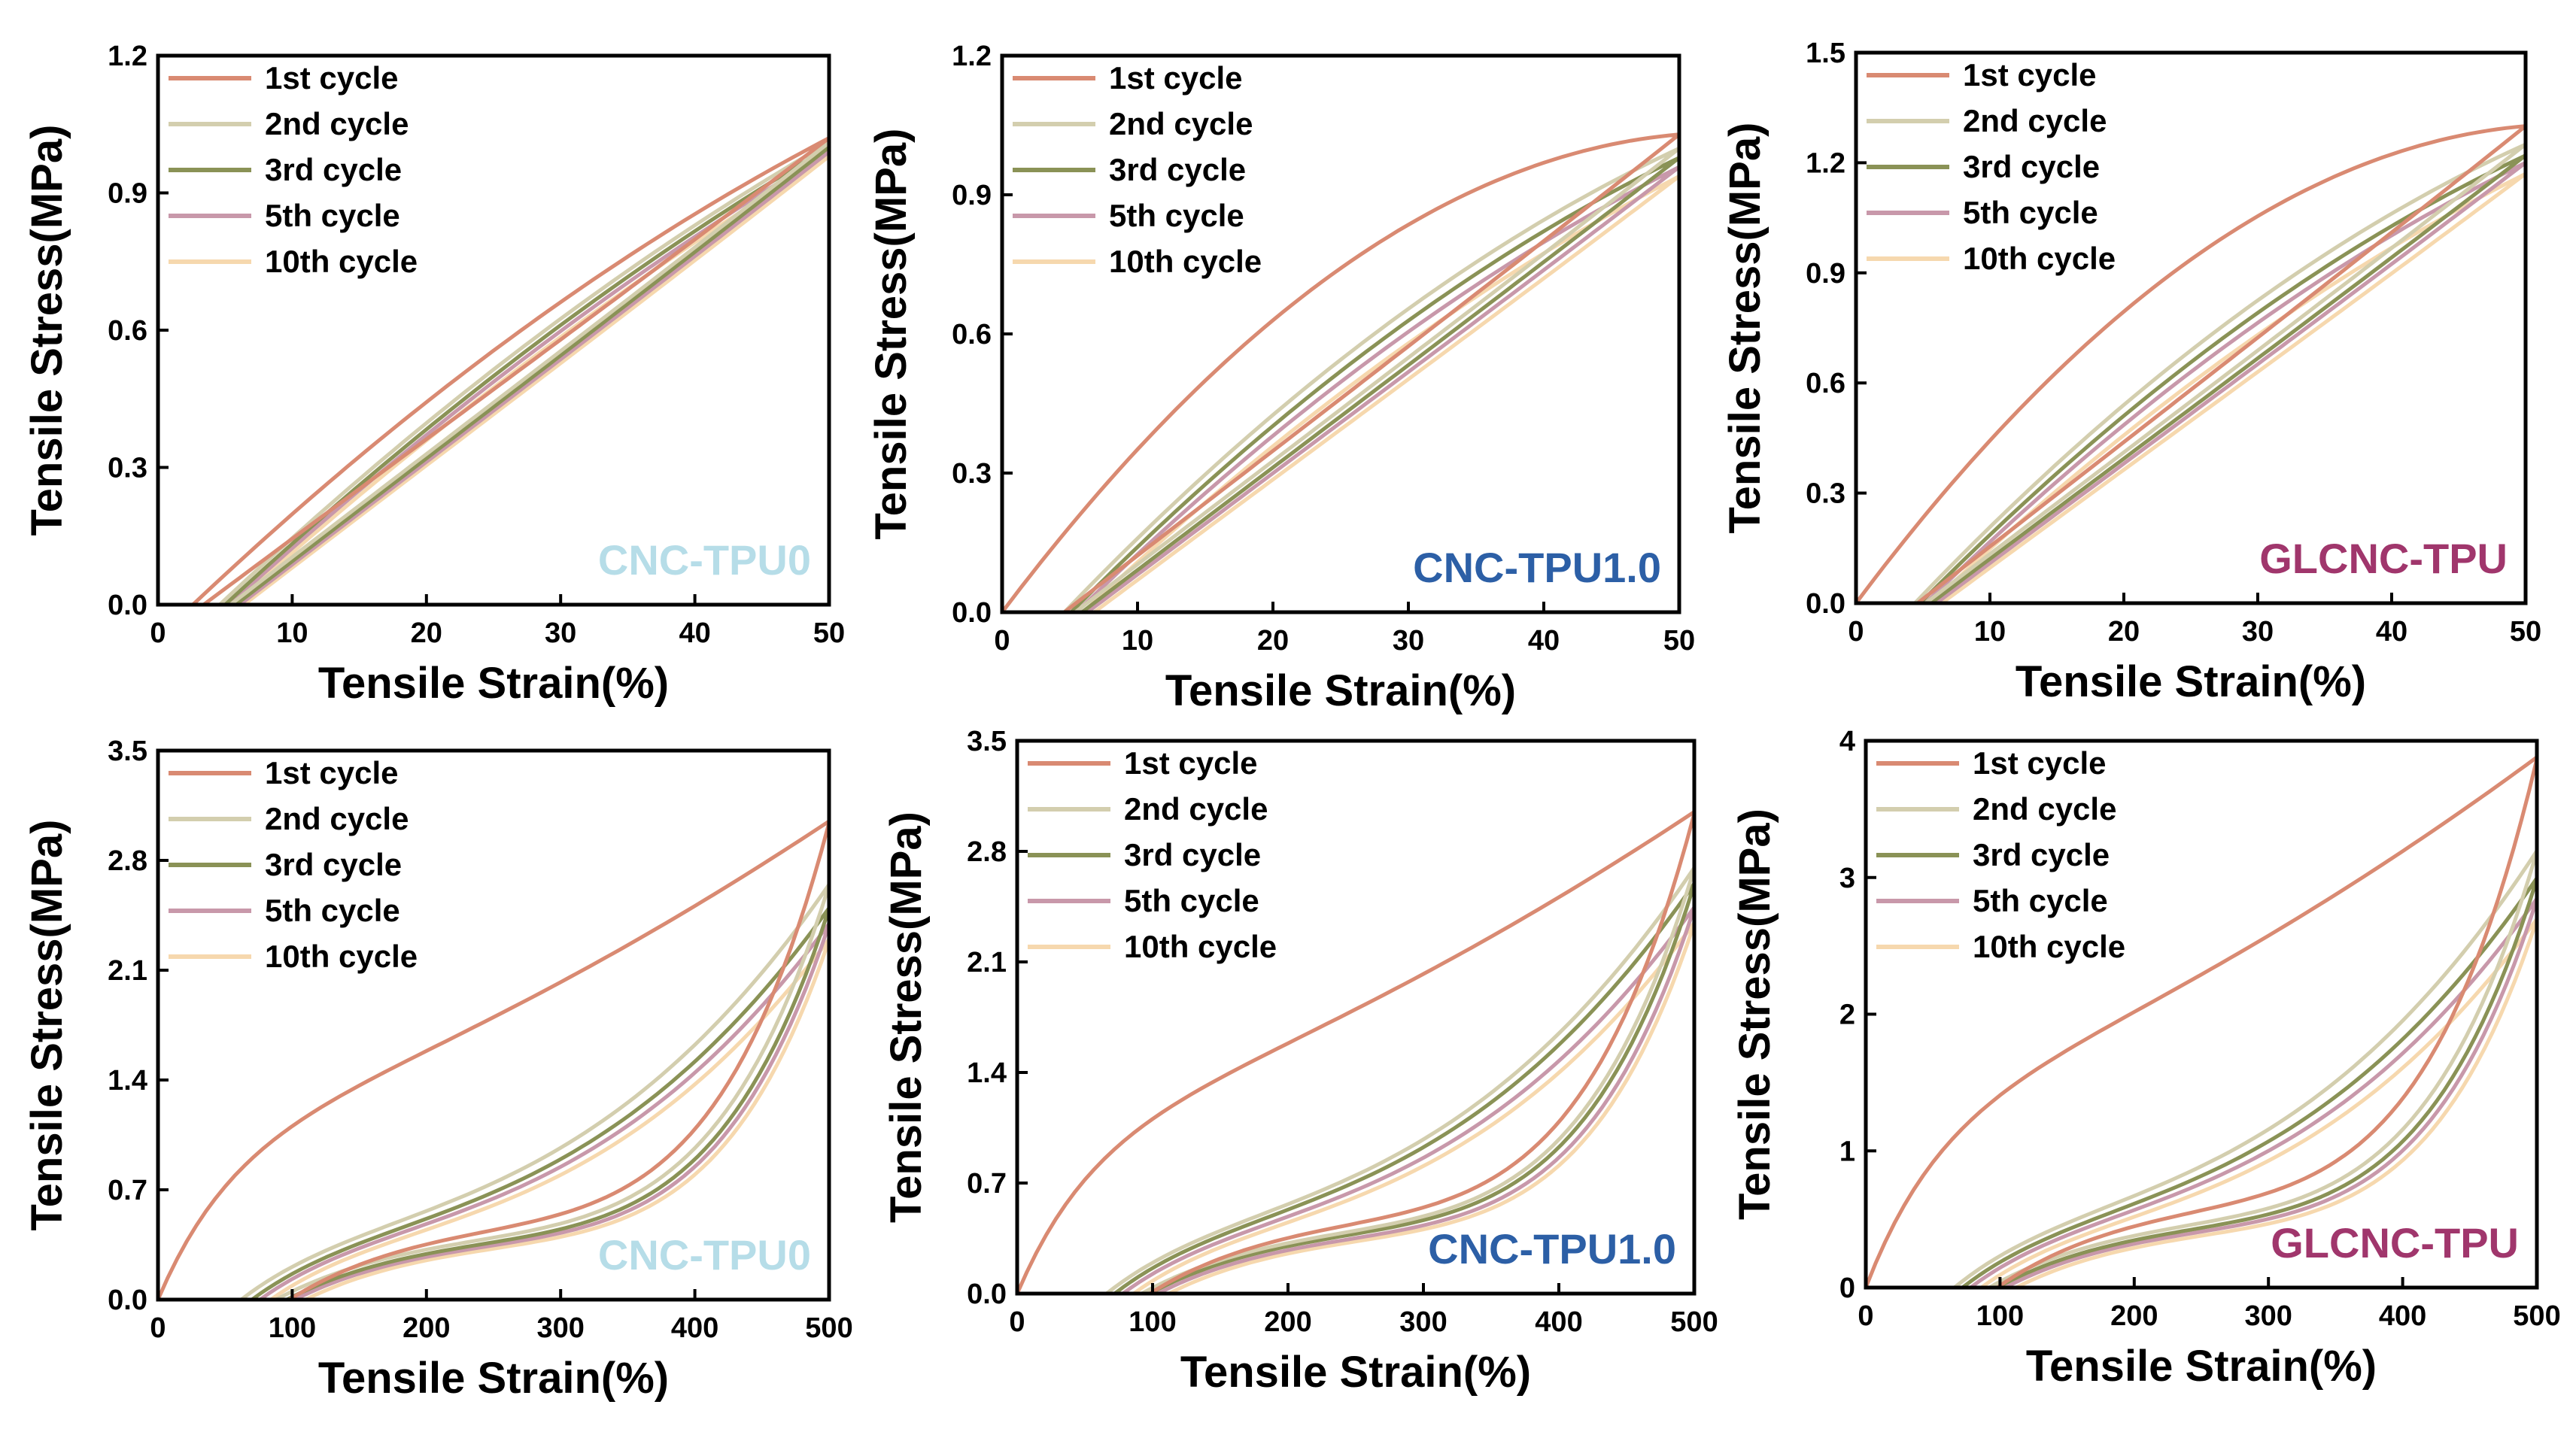 Image resolution: width=2576 pixels, height=1441 pixels. What do you see at coordinates (1847, 1288) in the screenshot?
I see `y-tick-label: 0` at bounding box center [1847, 1288].